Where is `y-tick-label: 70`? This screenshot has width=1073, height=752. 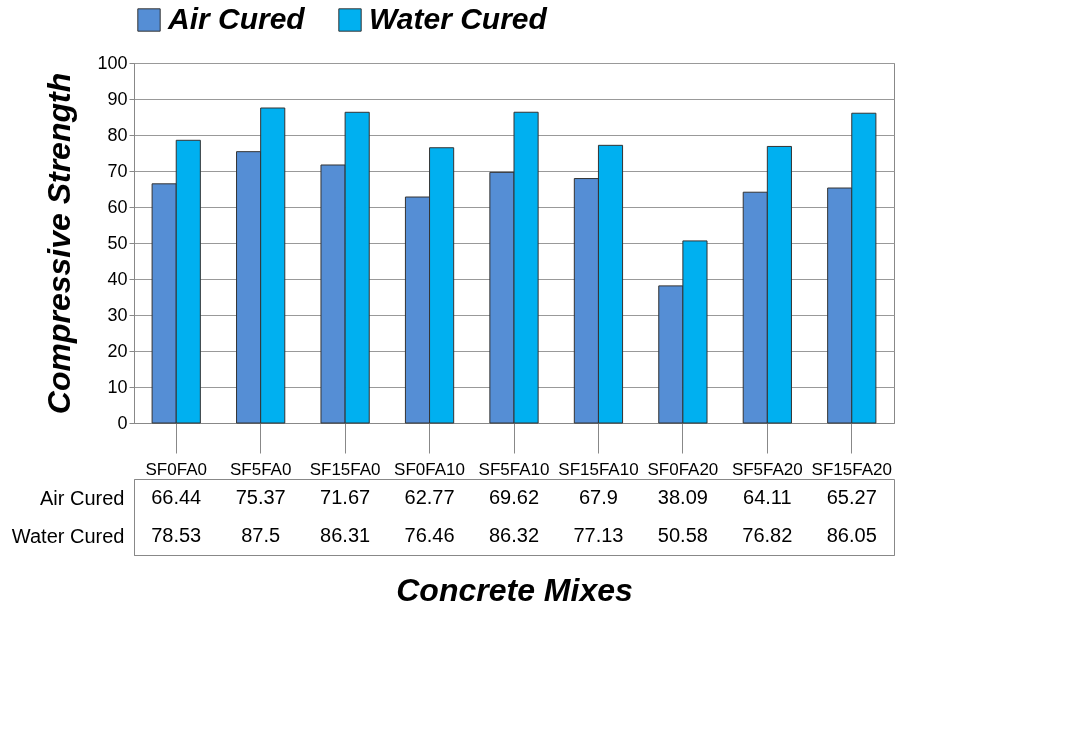 y-tick-label: 70 is located at coordinates (117, 170).